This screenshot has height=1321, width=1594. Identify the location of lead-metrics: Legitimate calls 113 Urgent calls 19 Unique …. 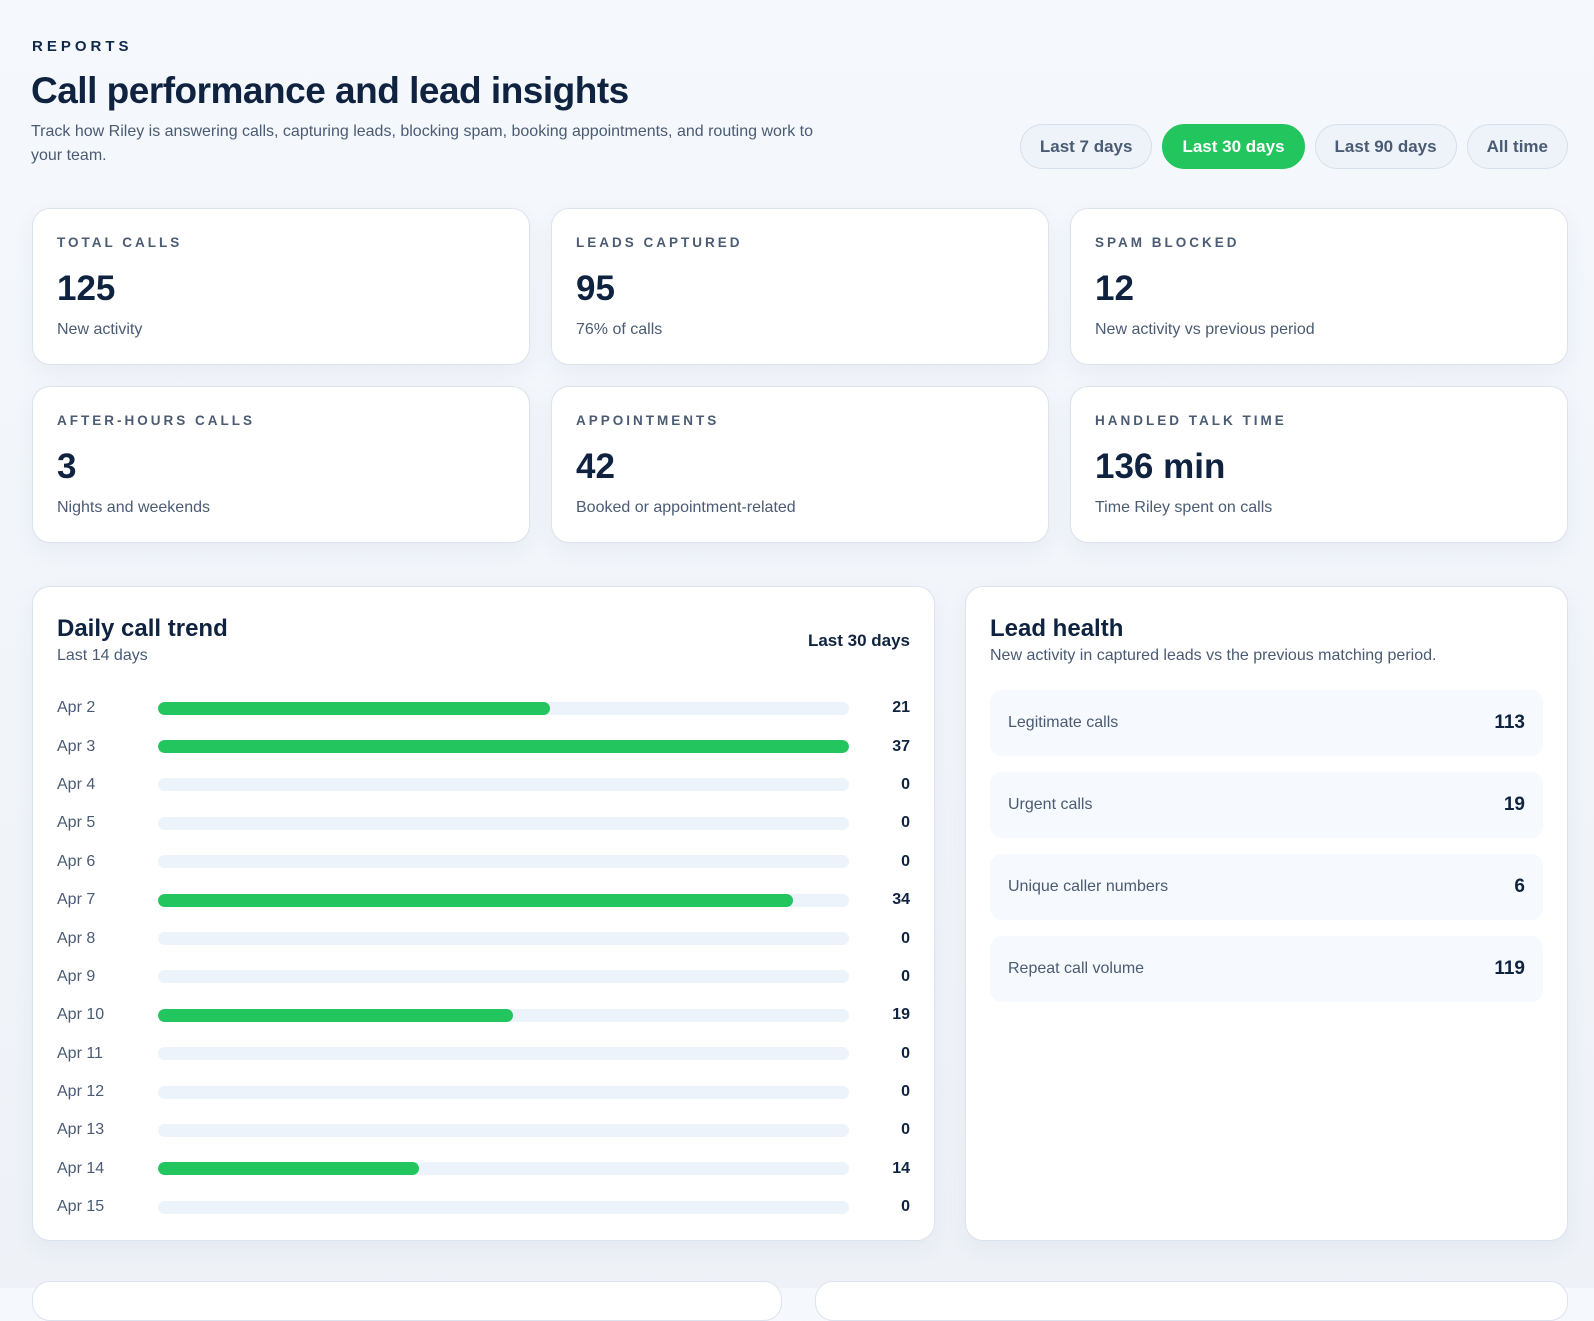
(1266, 846).